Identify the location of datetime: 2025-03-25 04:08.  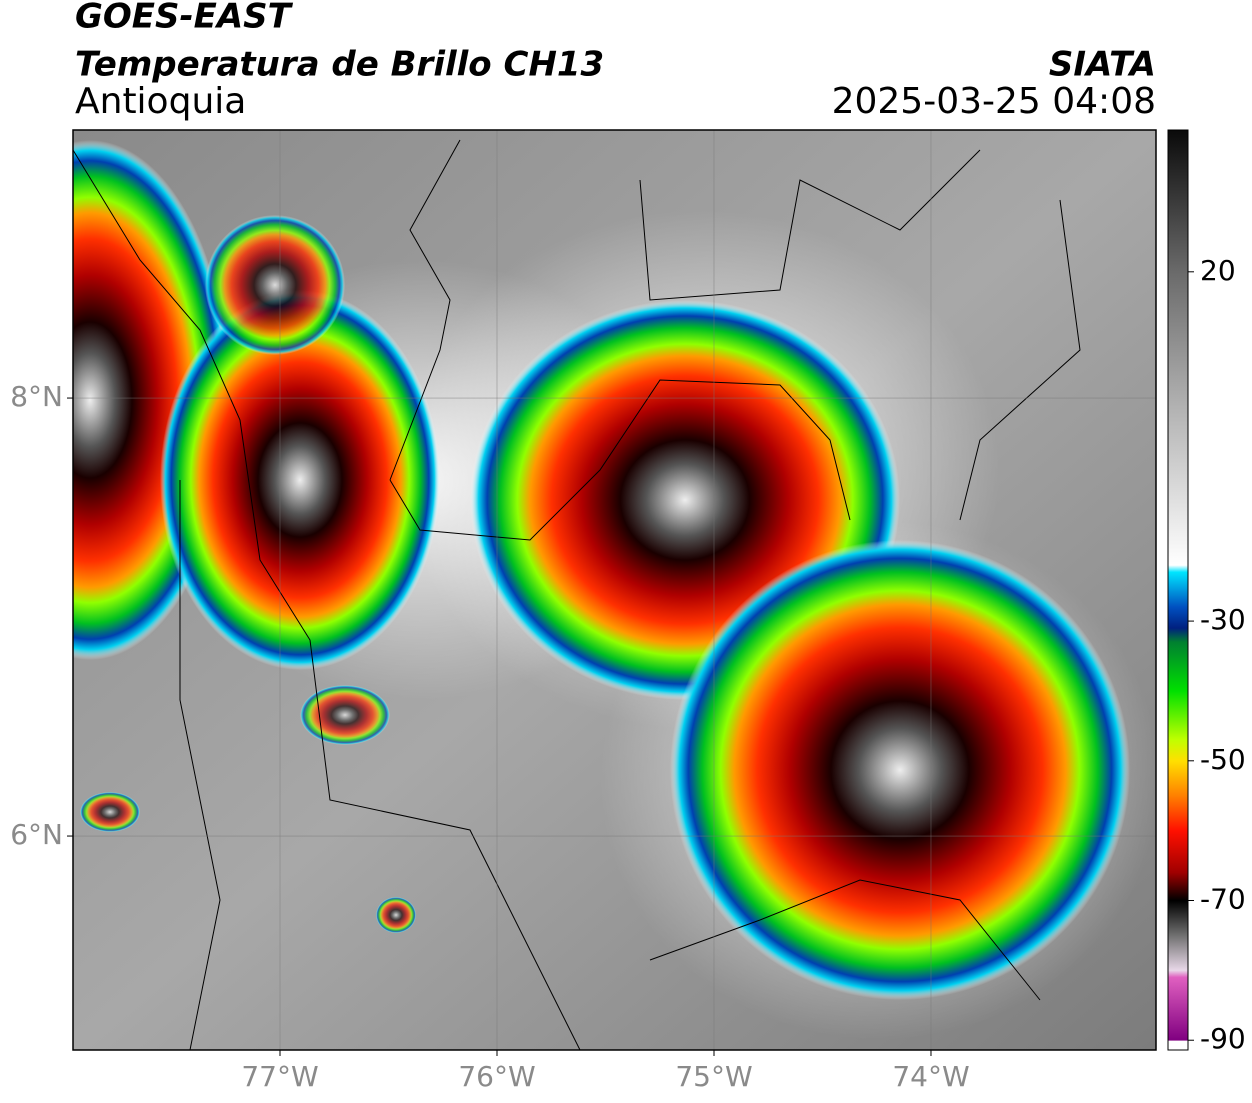
(994, 101).